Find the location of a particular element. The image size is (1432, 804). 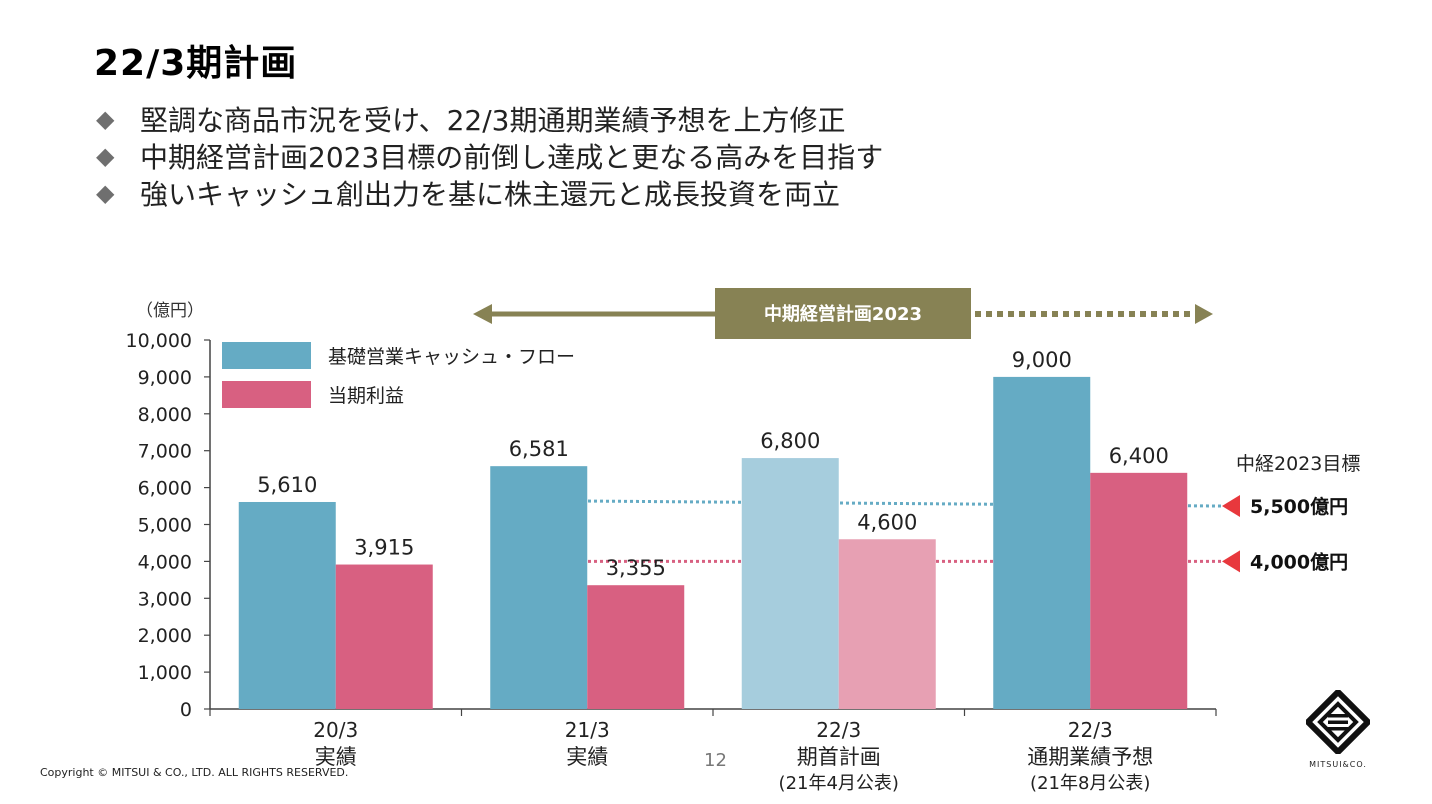

bullet-text: 強いキャッシュ創出力を基に株主還元と成長投資を両立 is located at coordinates (490, 194).